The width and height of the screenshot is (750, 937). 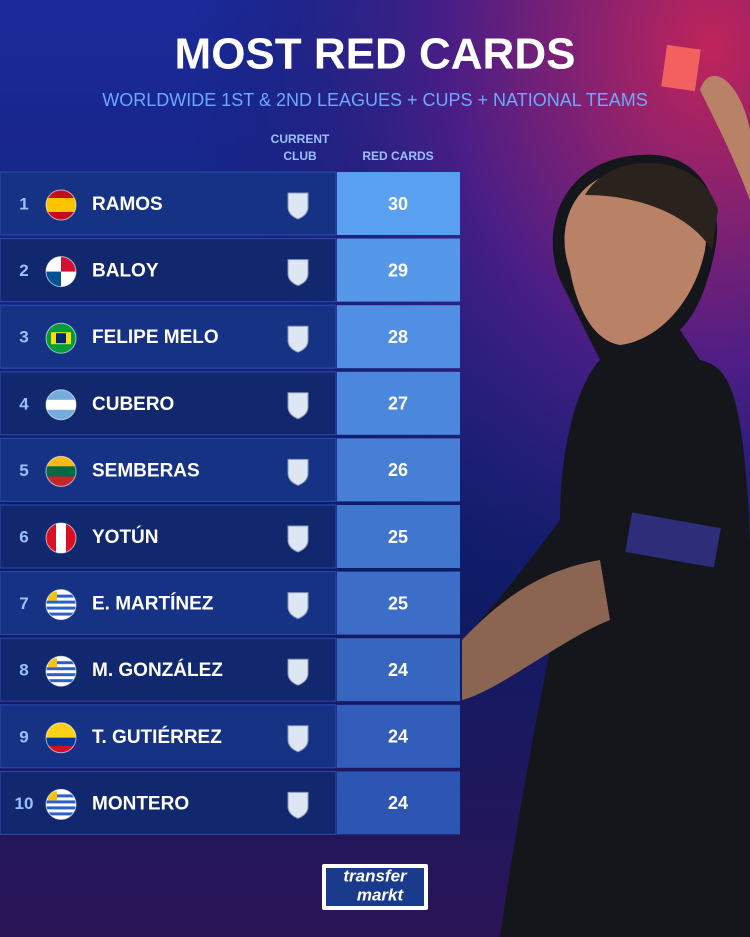 What do you see at coordinates (230, 669) in the screenshot?
I see `table-row: 8 M. GONZÁLEZ 24` at bounding box center [230, 669].